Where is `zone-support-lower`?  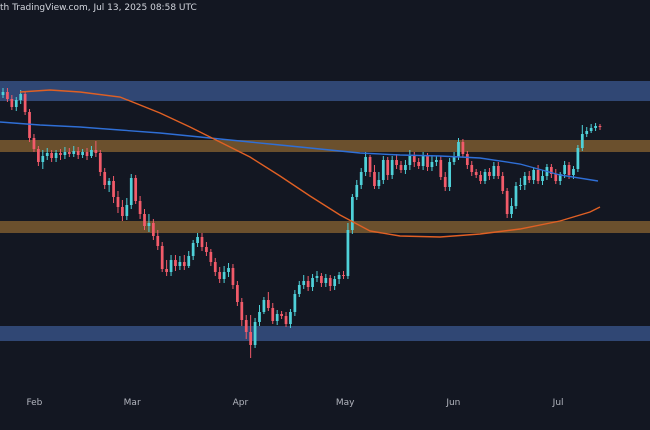 zone-support-lower is located at coordinates (325, 333).